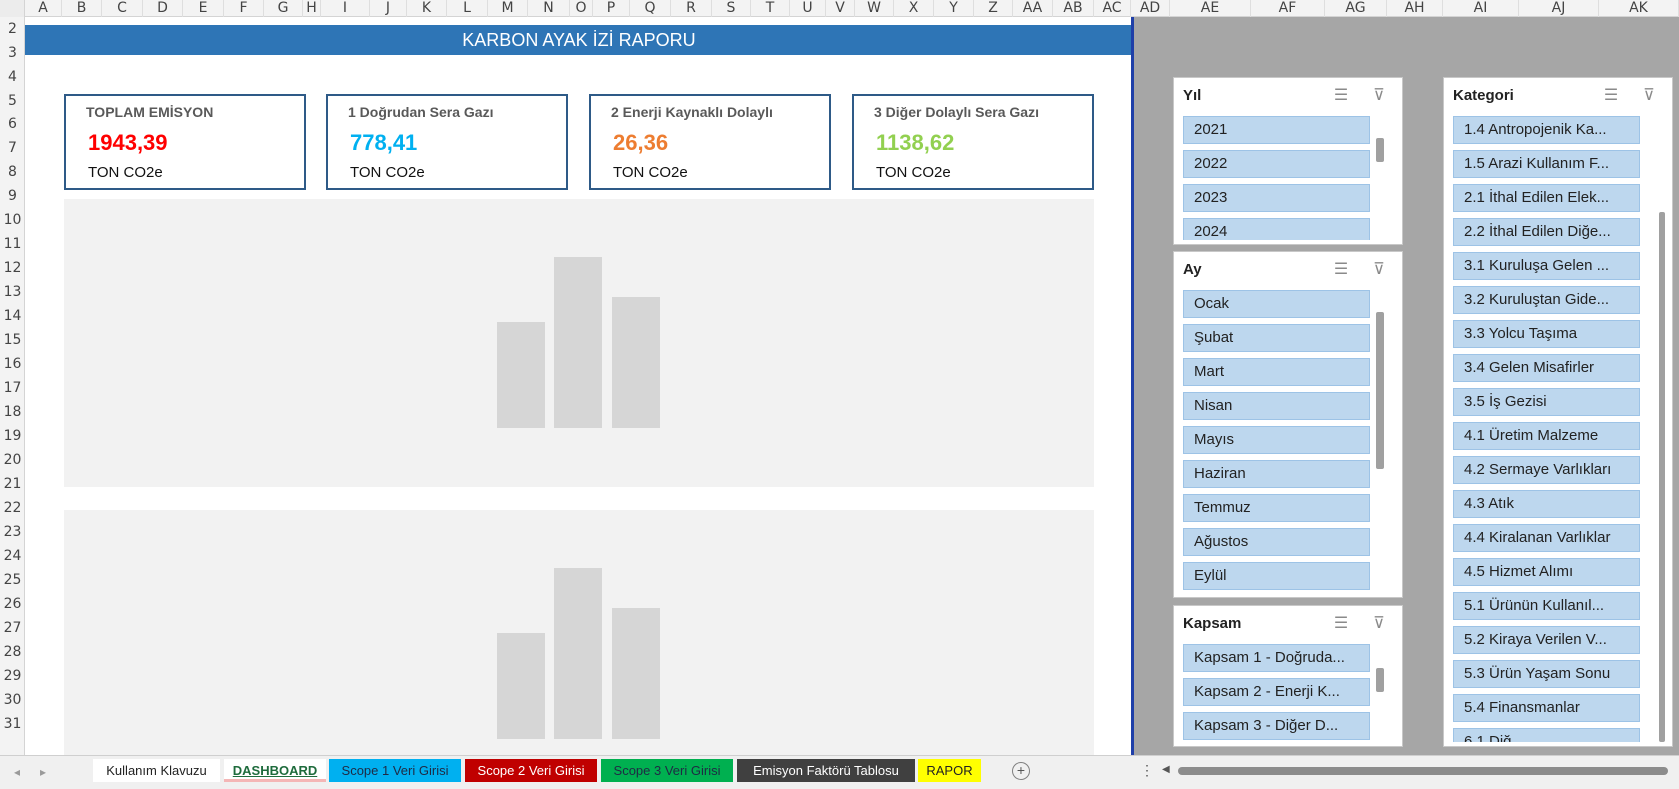 The image size is (1679, 789). What do you see at coordinates (447, 142) in the screenshot?
I see `kpi-direct-emission: 1 Doğrudan Sera Gazı 778,41 TON CO2e` at bounding box center [447, 142].